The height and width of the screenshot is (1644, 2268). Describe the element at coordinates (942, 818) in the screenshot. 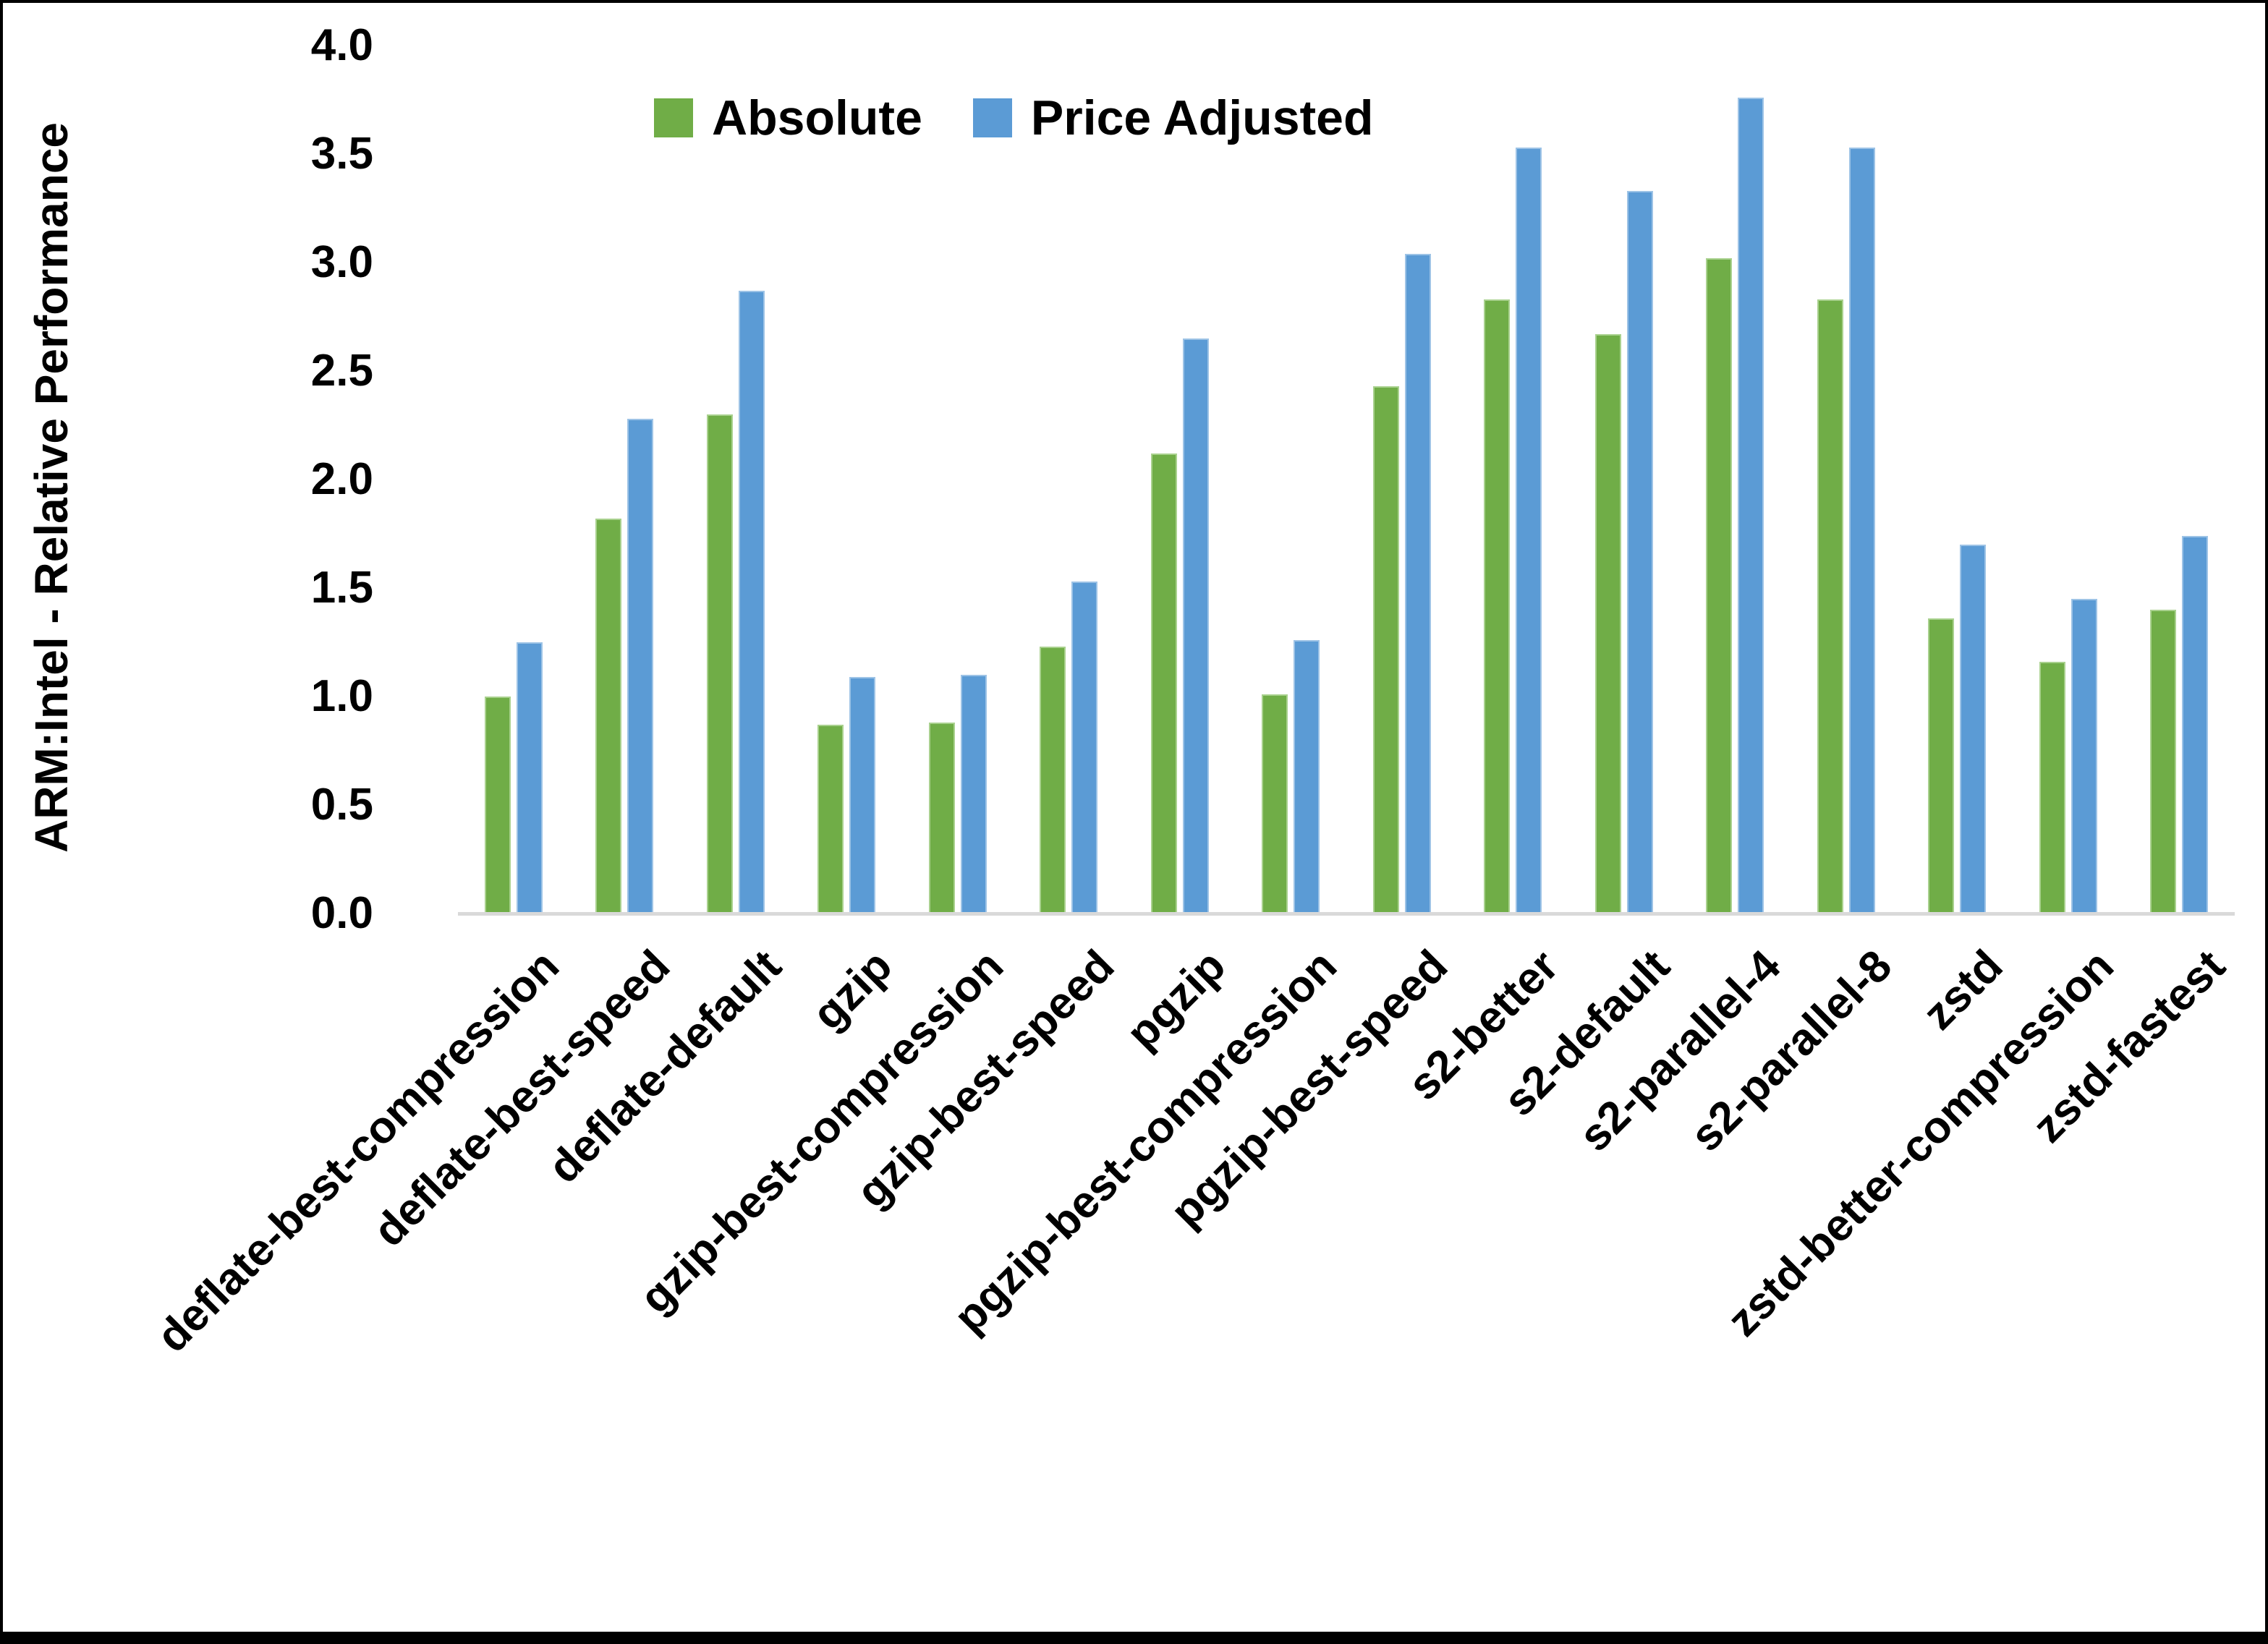

I see `bar-absolute-gzip-best-compression` at that location.